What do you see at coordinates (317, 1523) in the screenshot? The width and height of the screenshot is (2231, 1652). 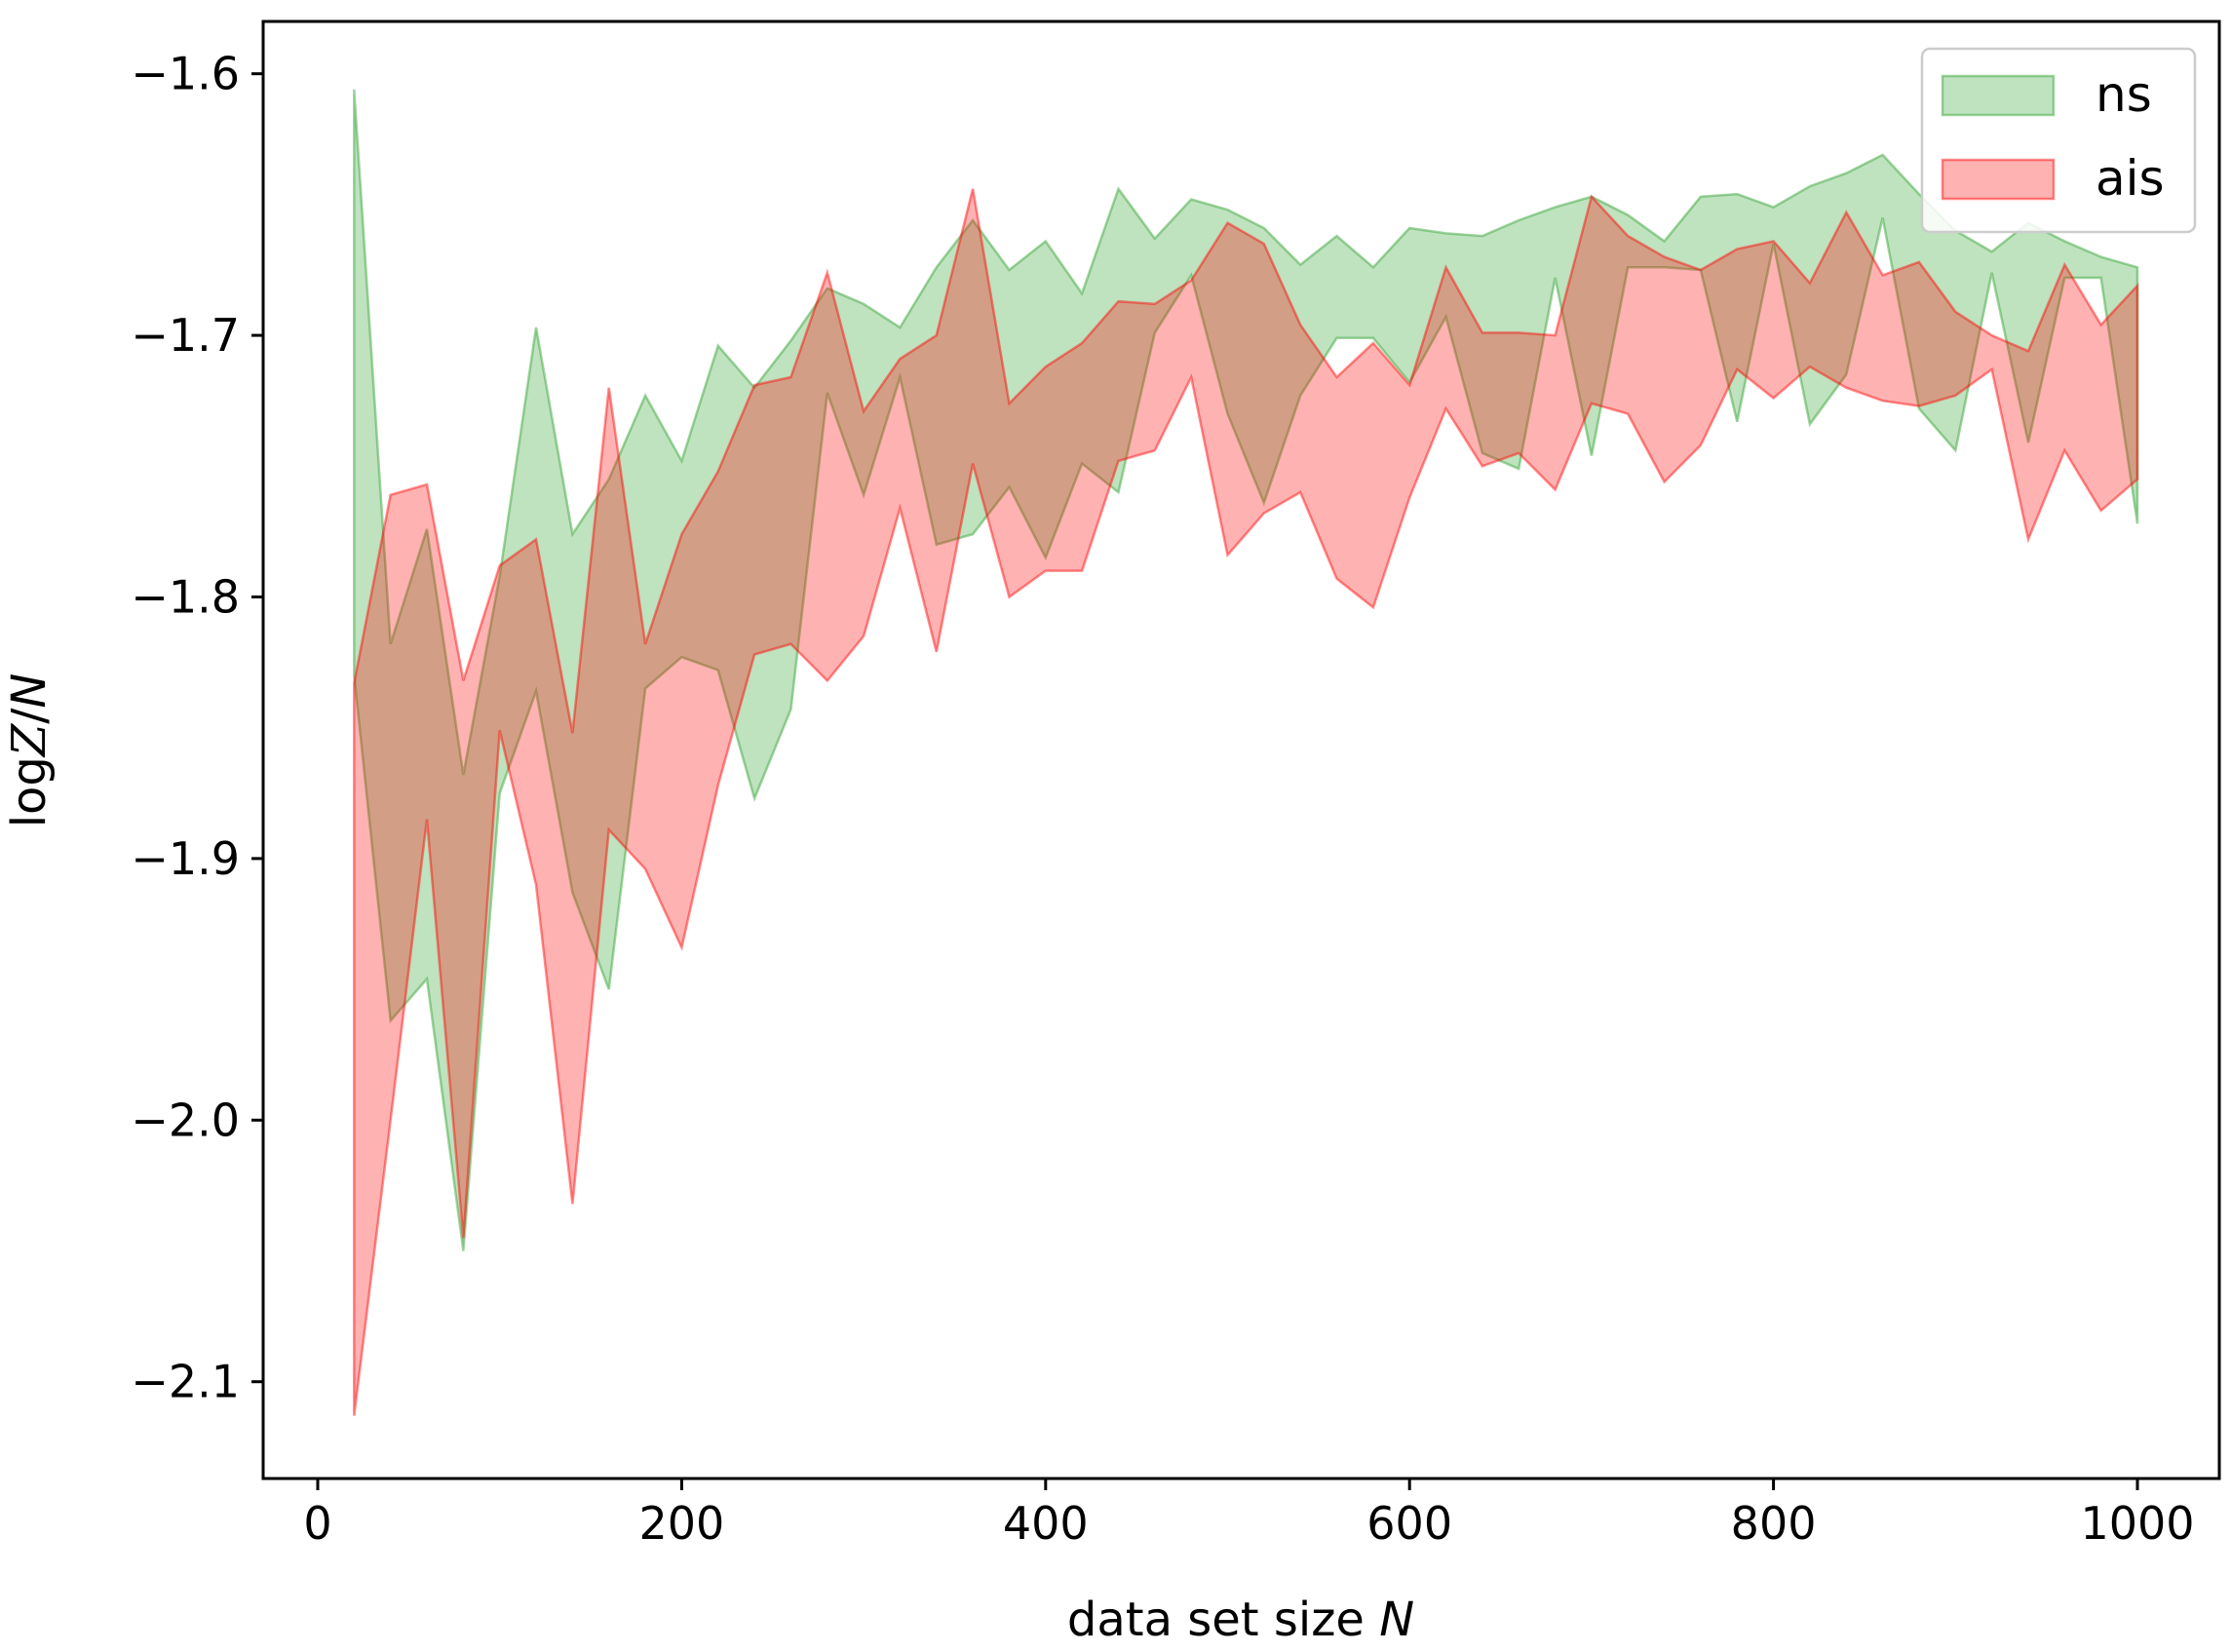 I see `x-tick-label: 0` at bounding box center [317, 1523].